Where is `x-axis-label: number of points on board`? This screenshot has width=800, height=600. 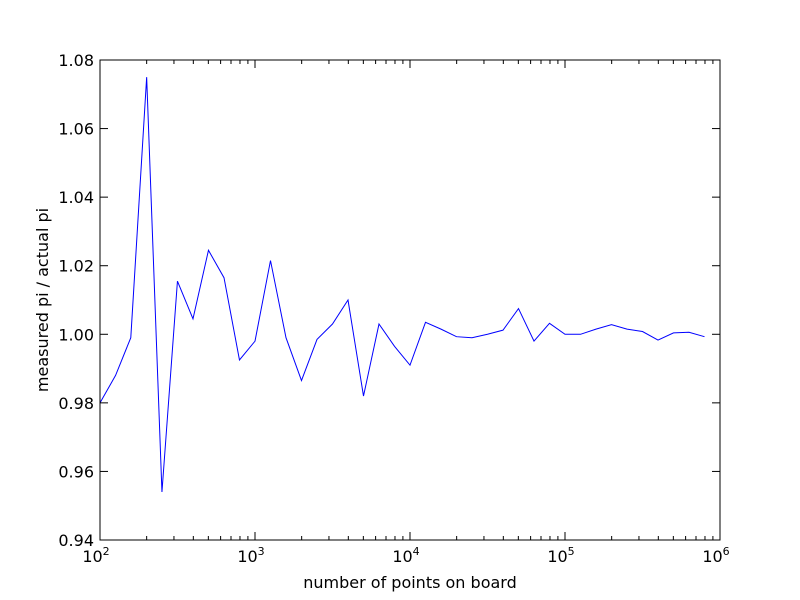 x-axis-label: number of points on board is located at coordinates (409, 582).